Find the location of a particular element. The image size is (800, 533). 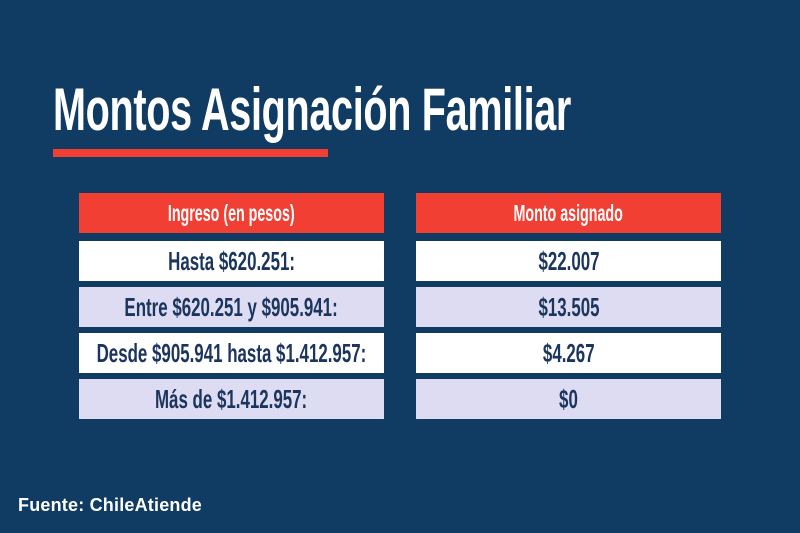

column-header-ingreso-label: Ingreso (en pesos) is located at coordinates (231, 212).